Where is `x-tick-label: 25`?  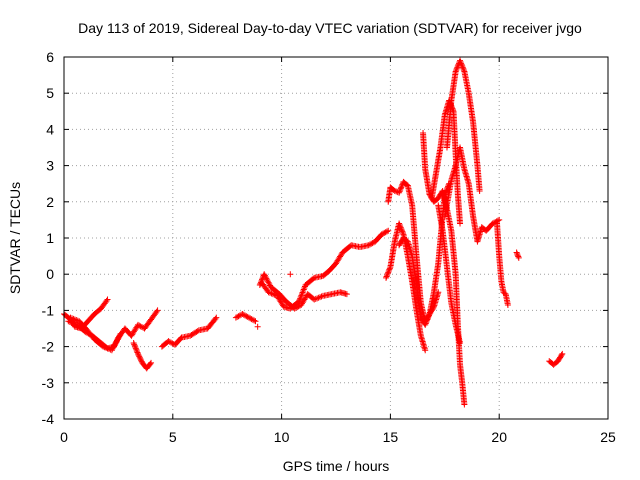 x-tick-label: 25 is located at coordinates (608, 437).